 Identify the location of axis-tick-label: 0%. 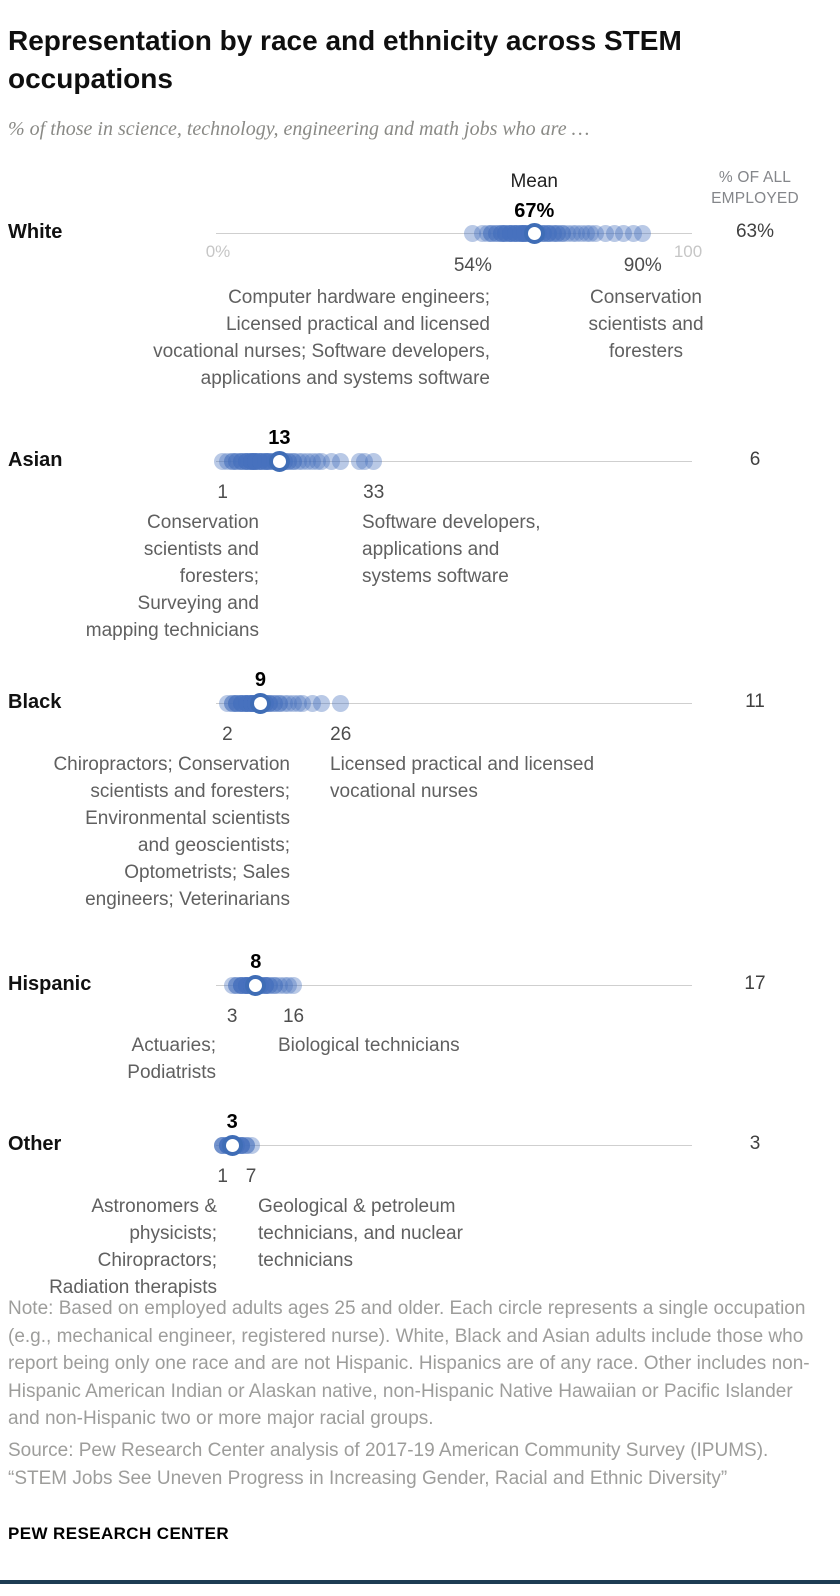
(218, 251).